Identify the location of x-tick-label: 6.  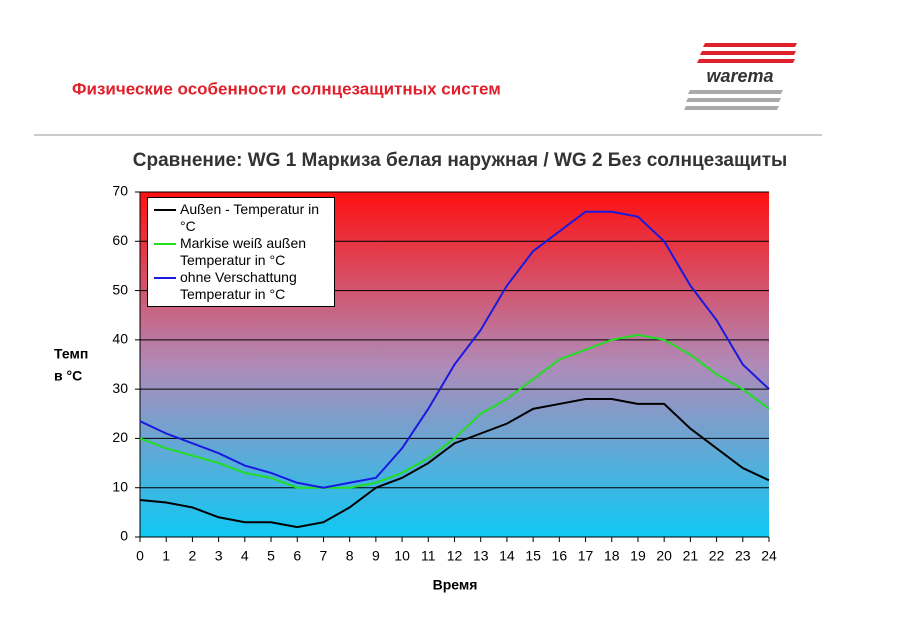
(297, 556).